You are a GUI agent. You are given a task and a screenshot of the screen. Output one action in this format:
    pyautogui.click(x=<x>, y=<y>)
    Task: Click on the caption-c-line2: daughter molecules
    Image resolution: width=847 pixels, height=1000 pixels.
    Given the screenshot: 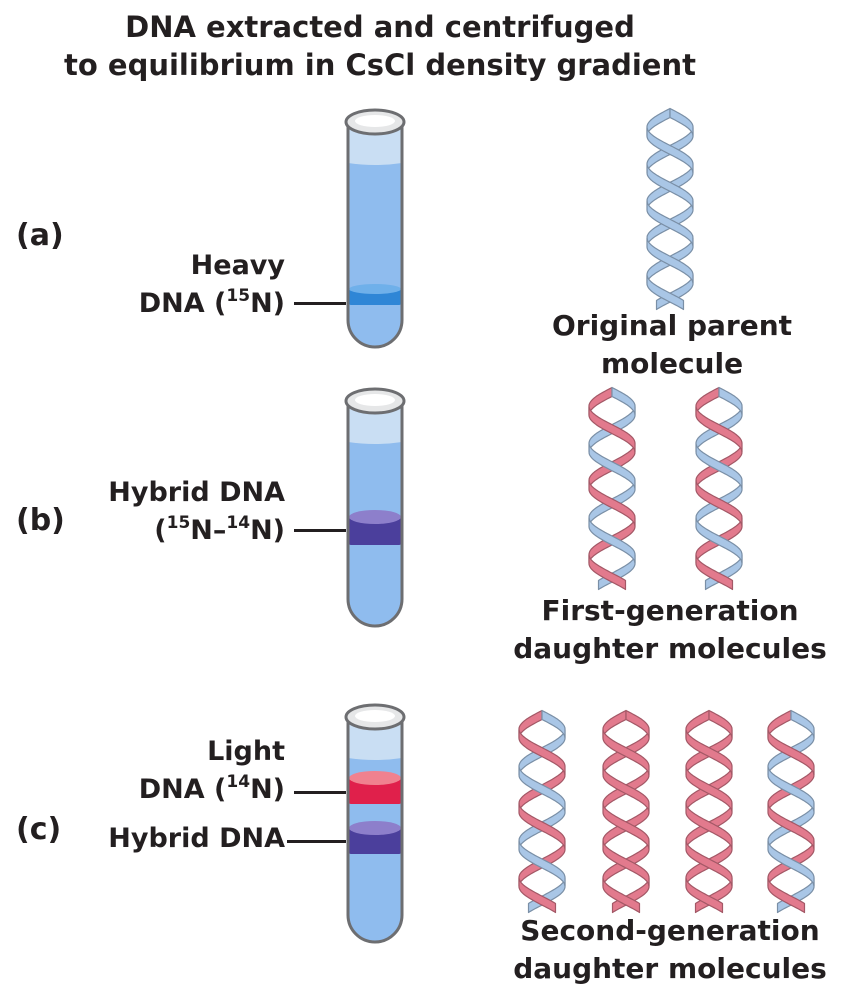 What is the action you would take?
    pyautogui.click(x=670, y=968)
    